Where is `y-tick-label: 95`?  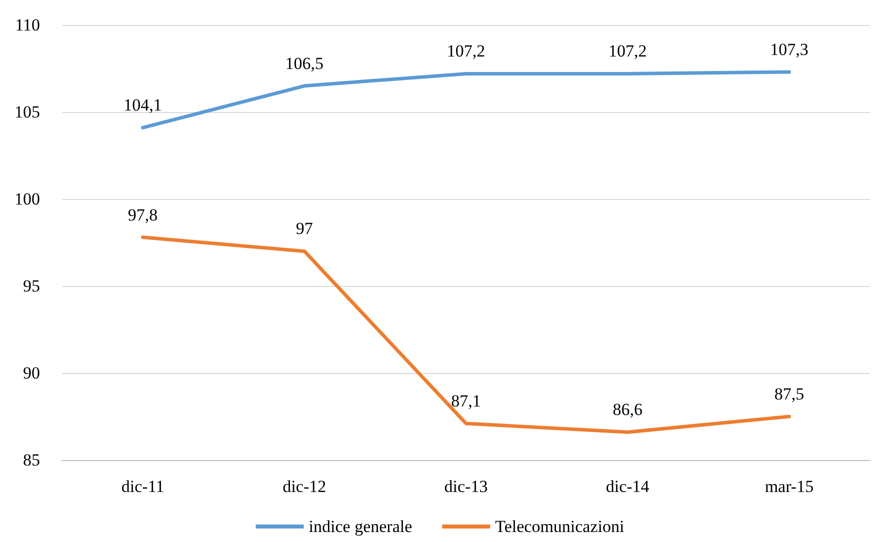 y-tick-label: 95 is located at coordinates (31, 286).